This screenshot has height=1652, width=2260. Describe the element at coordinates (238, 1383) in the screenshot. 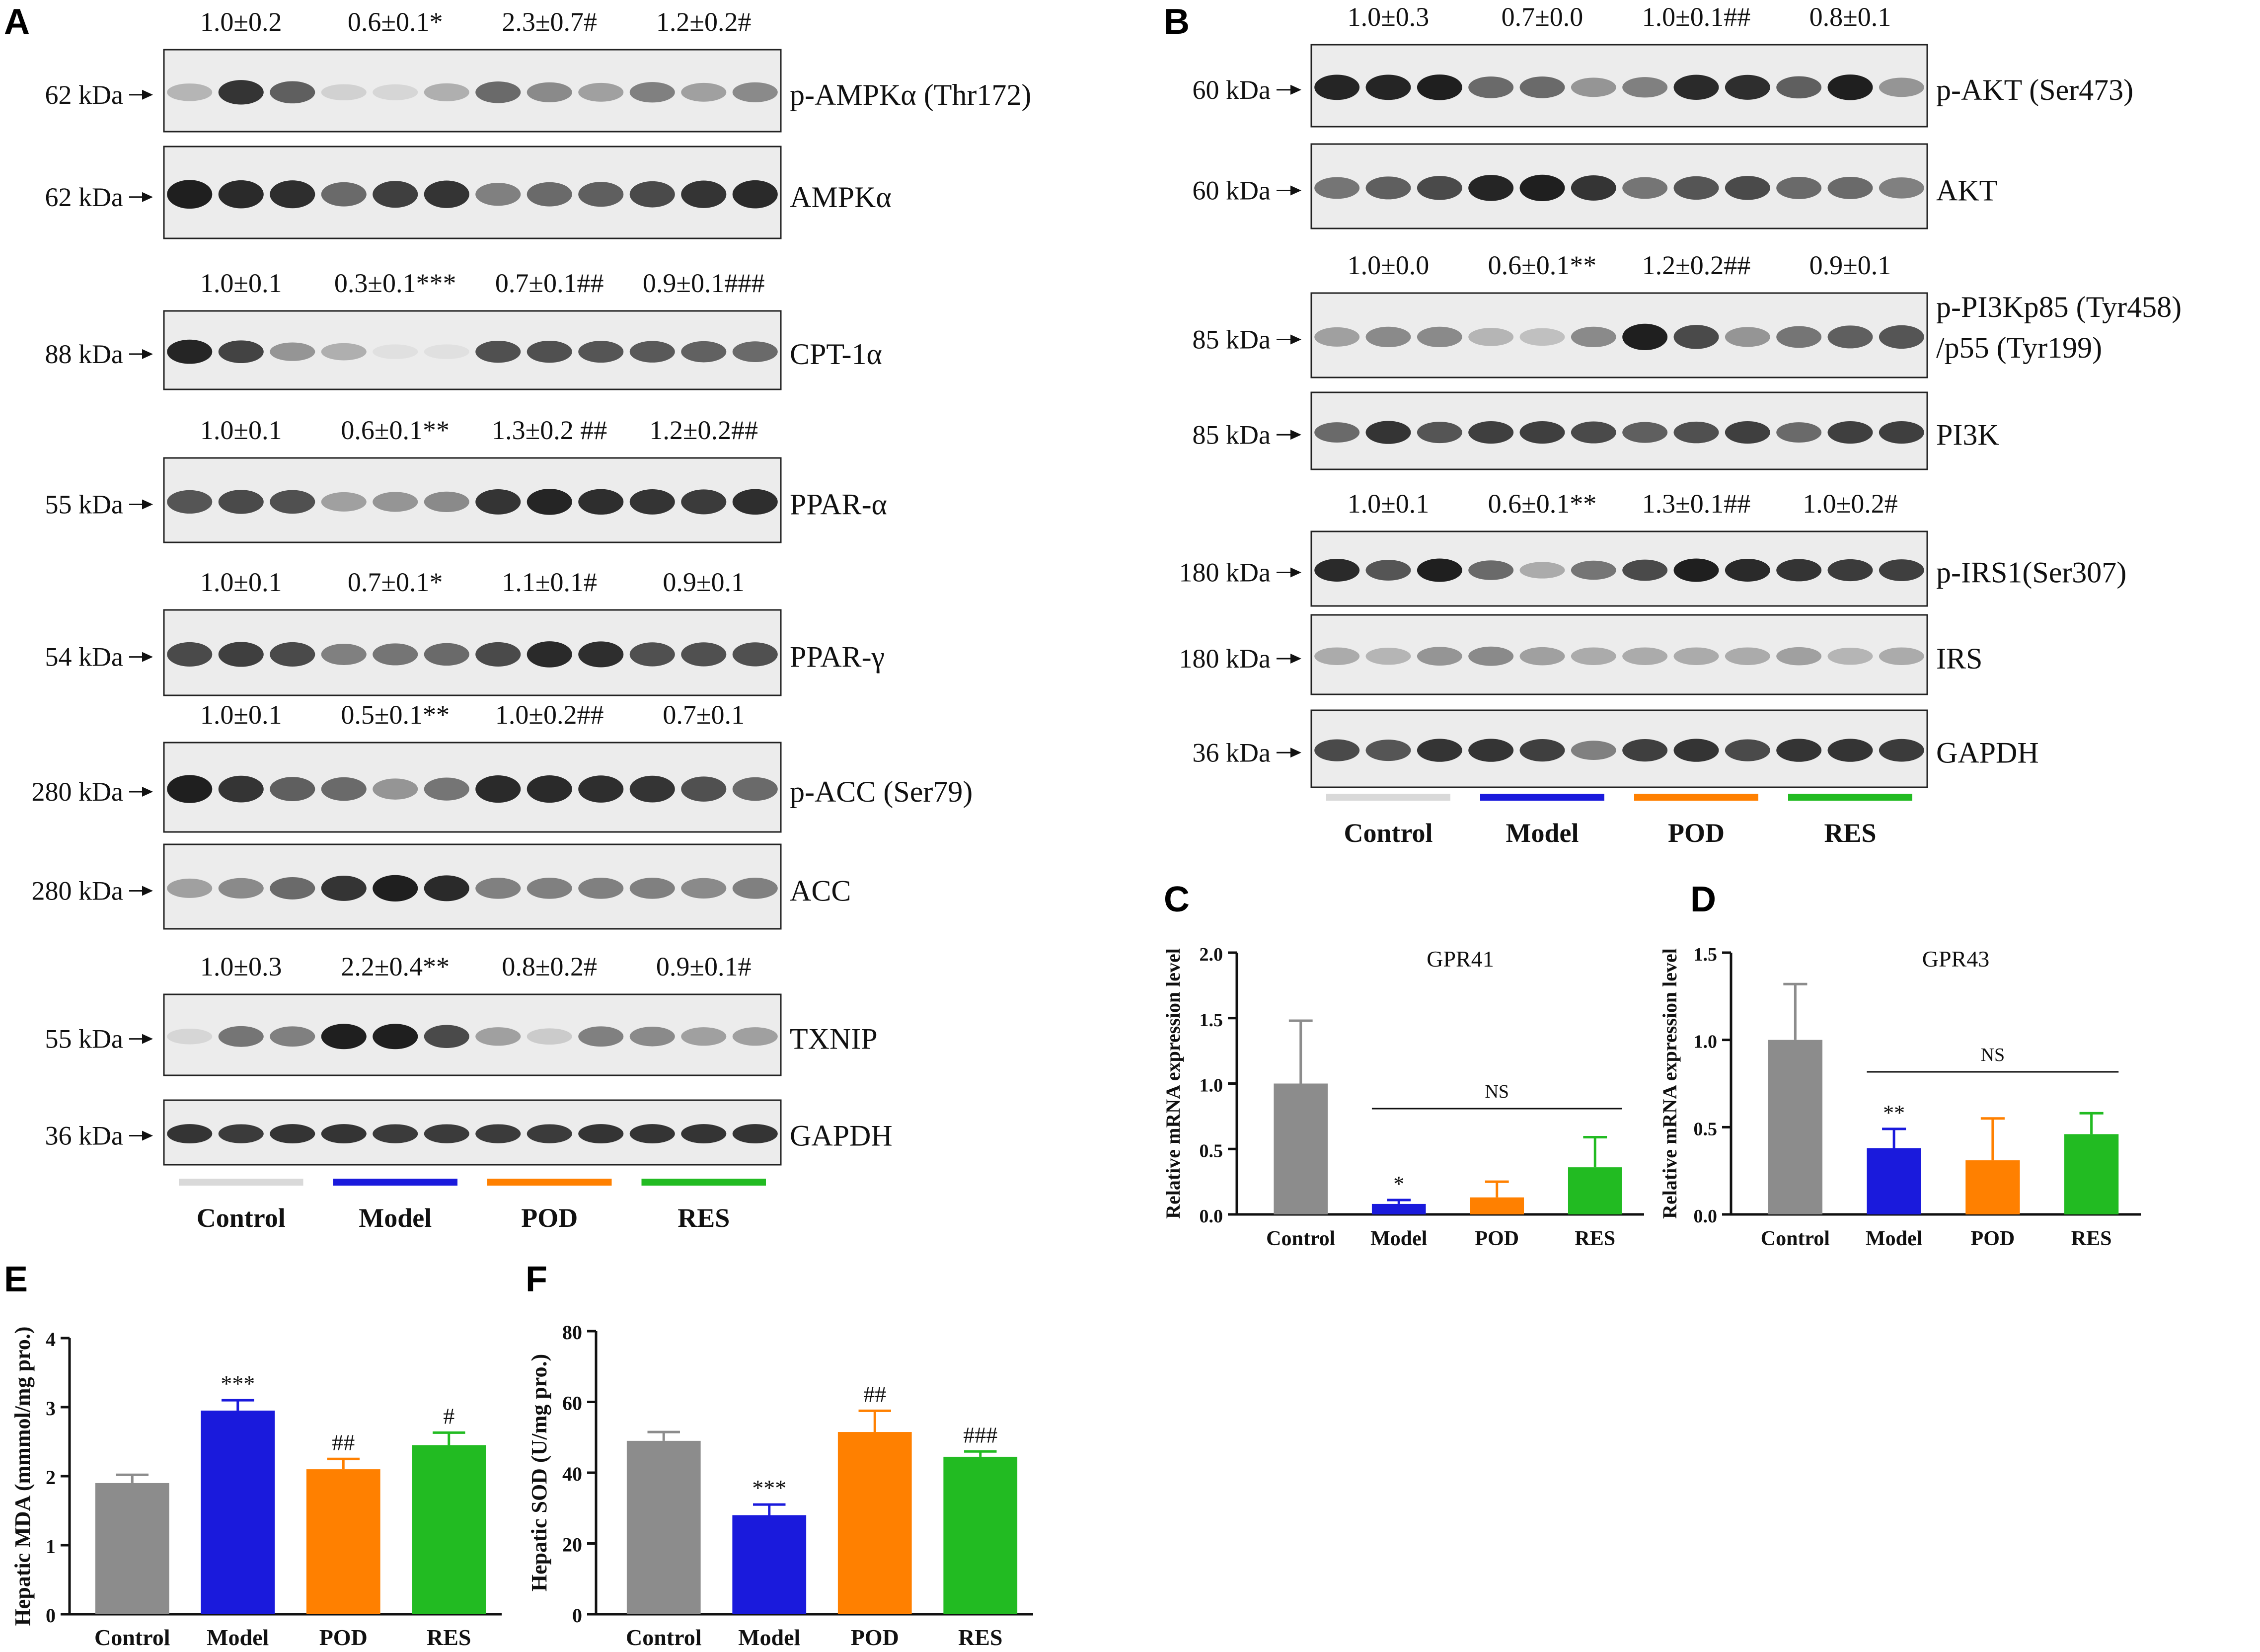

I see `significance-mark: ***` at that location.